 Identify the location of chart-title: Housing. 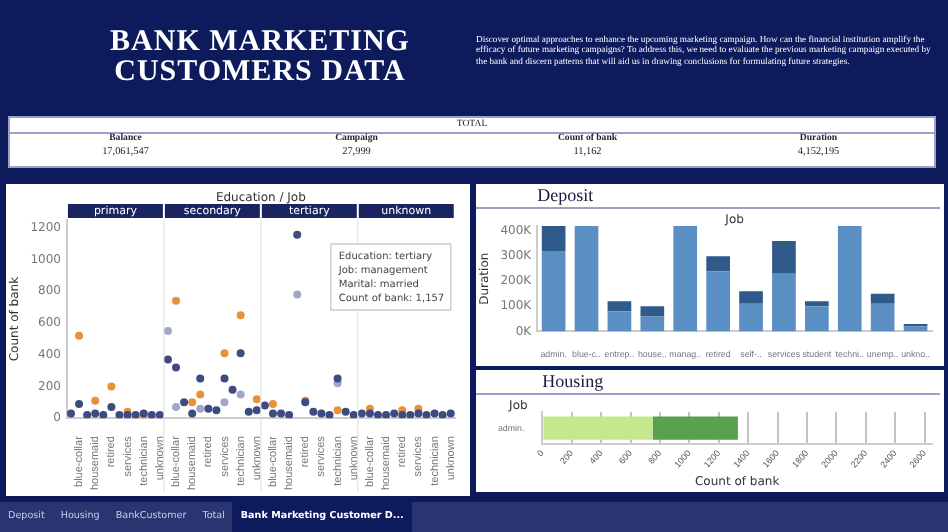
(573, 380).